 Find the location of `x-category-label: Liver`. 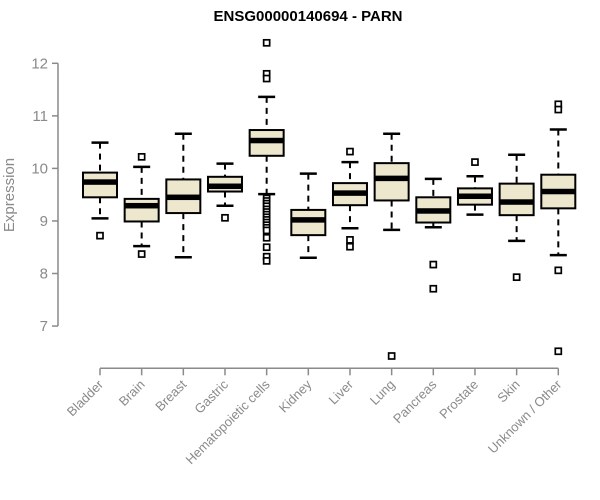

x-category-label: Liver is located at coordinates (341, 391).